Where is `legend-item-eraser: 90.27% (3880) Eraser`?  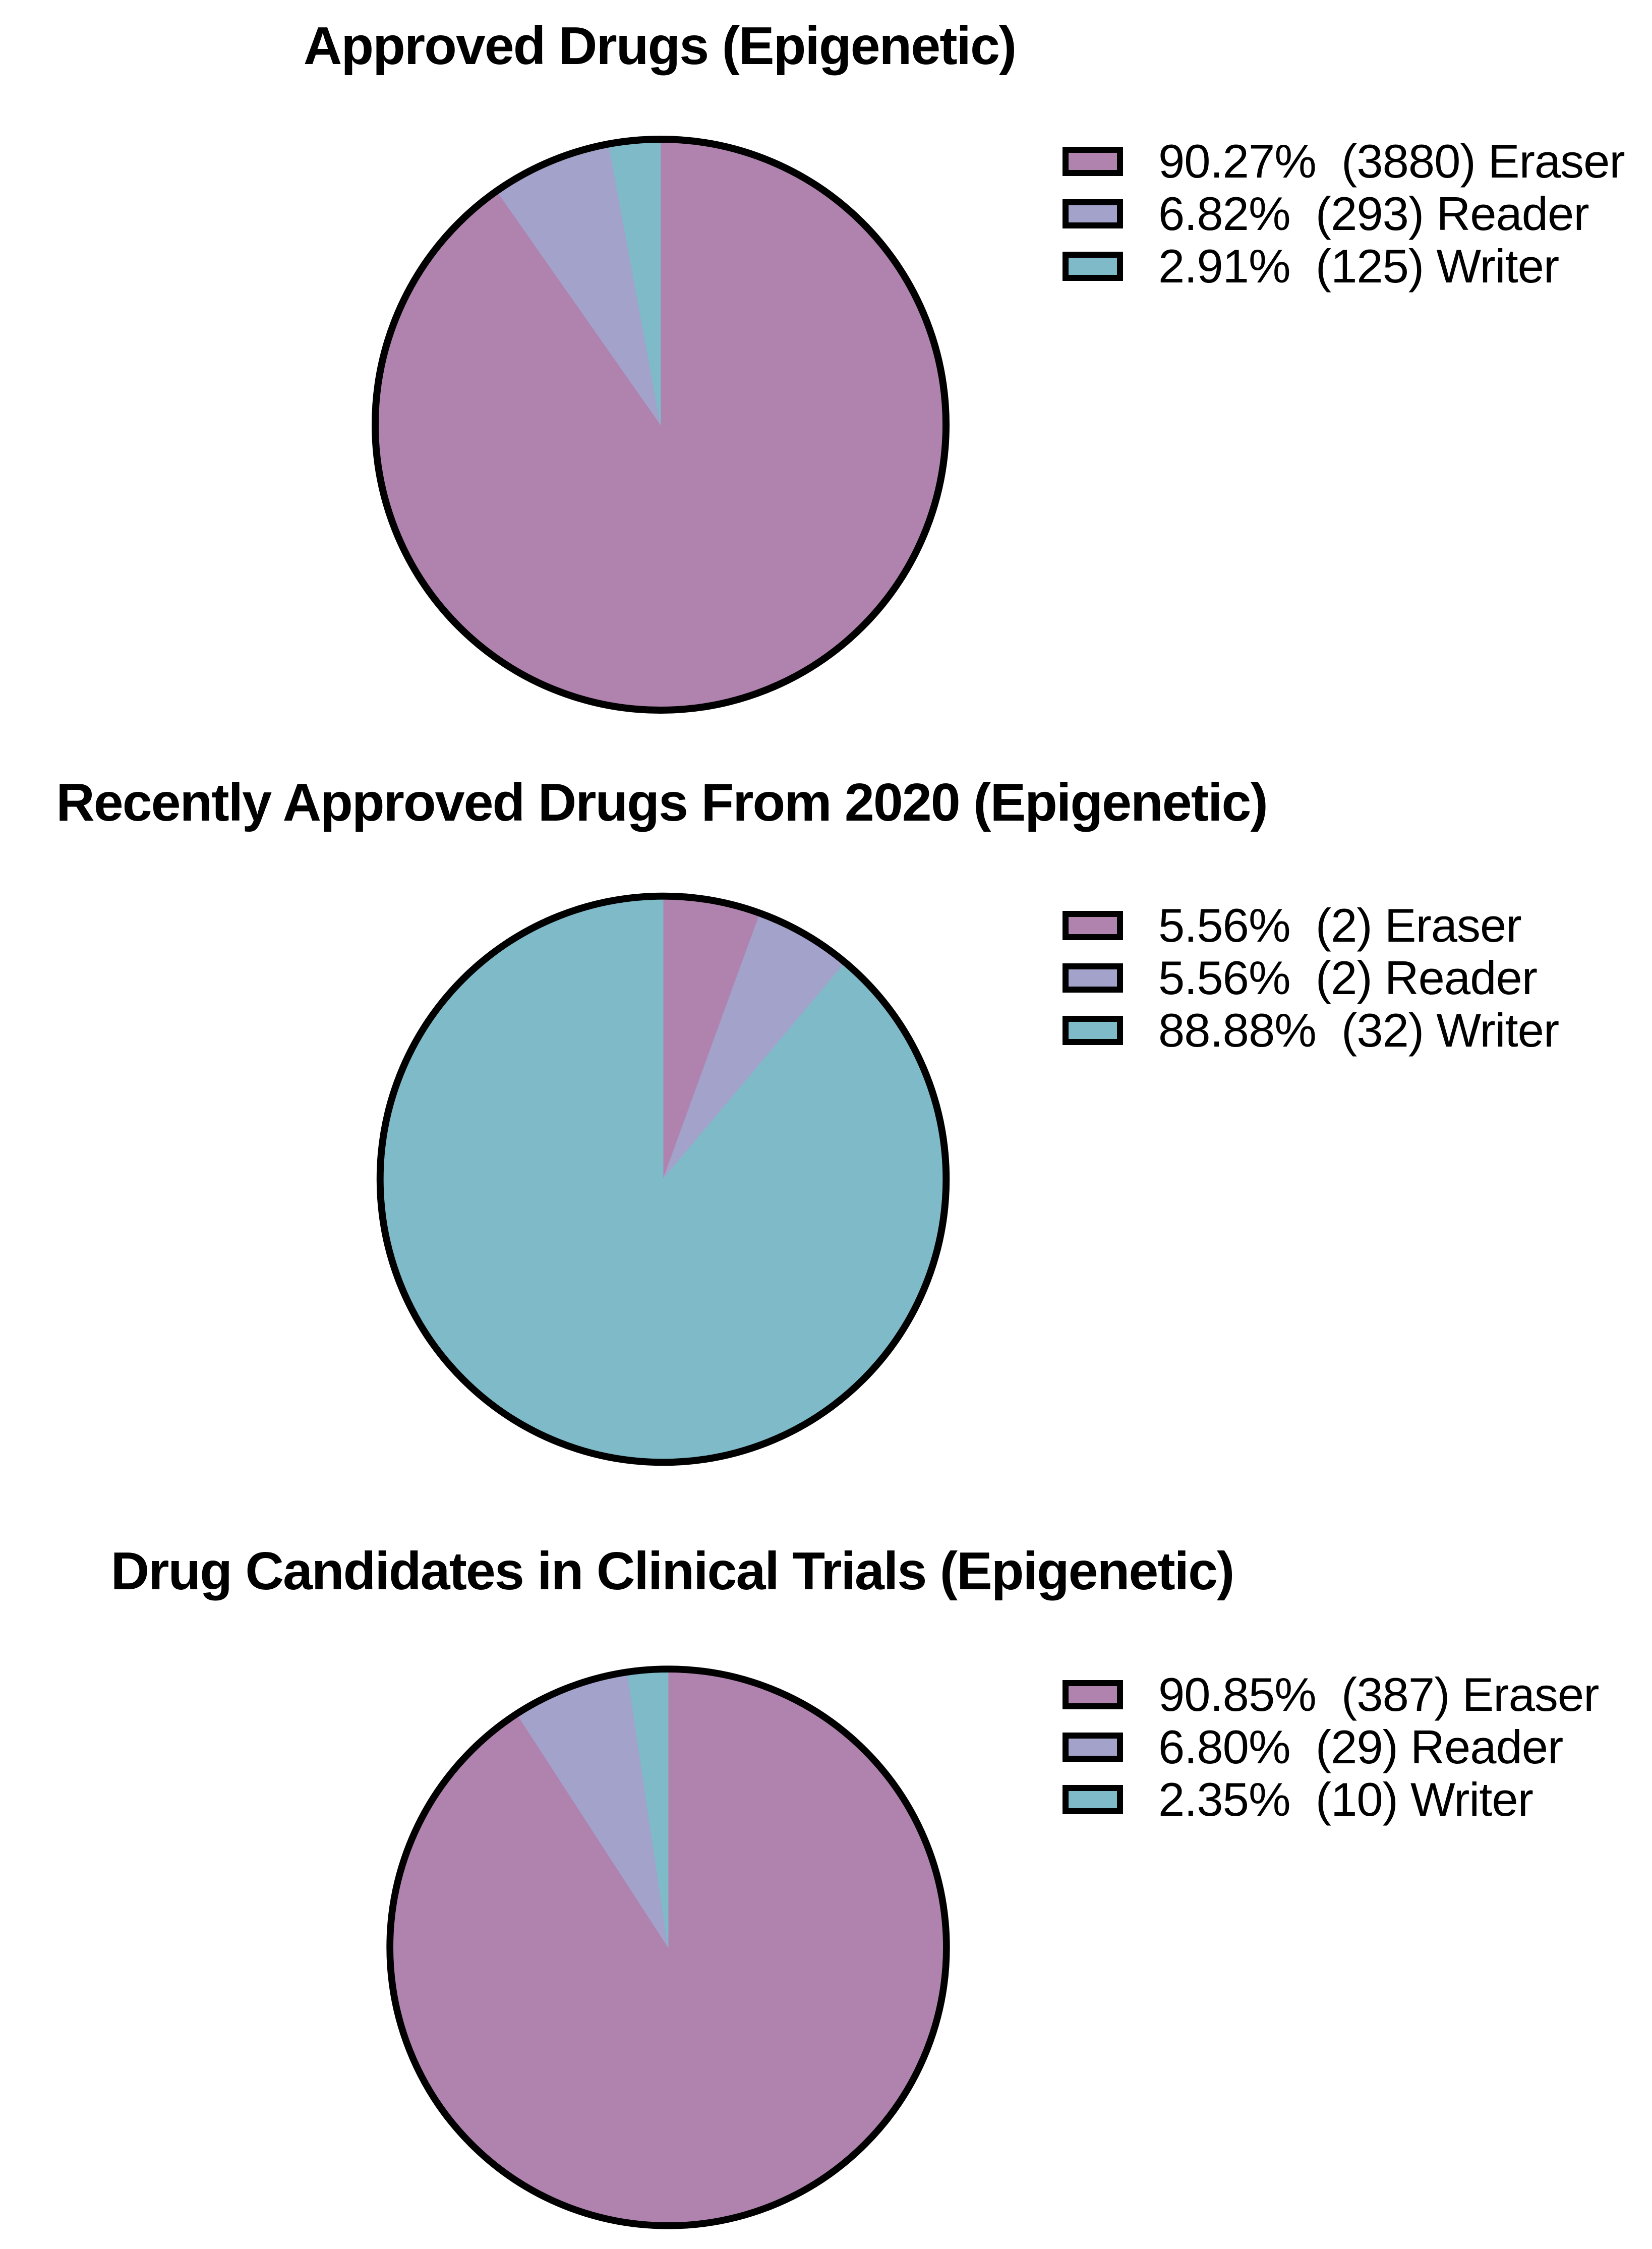 legend-item-eraser: 90.27% (3880) Eraser is located at coordinates (1344, 162).